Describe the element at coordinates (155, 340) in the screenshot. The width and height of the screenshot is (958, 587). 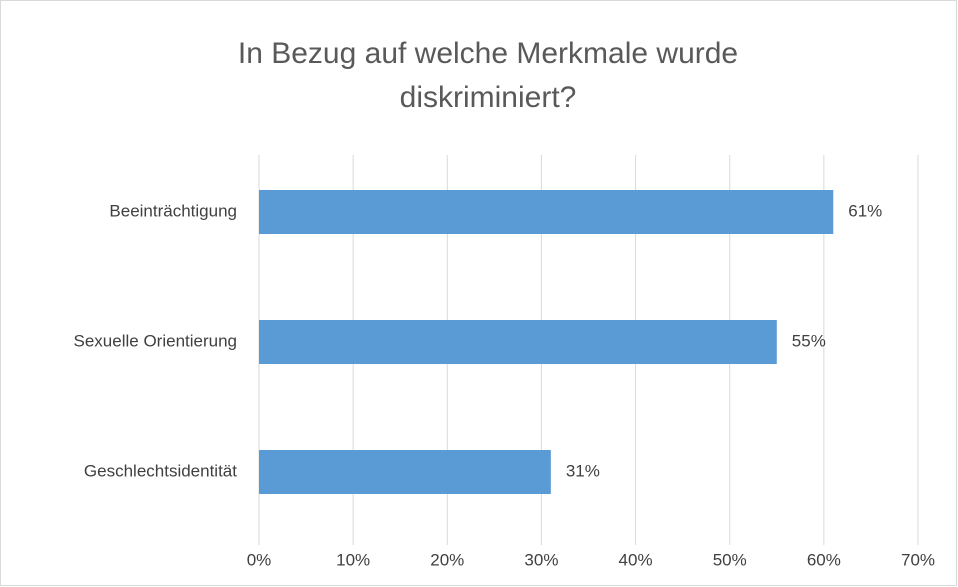
I see `y-tick-label: Sexuelle Orientierung` at that location.